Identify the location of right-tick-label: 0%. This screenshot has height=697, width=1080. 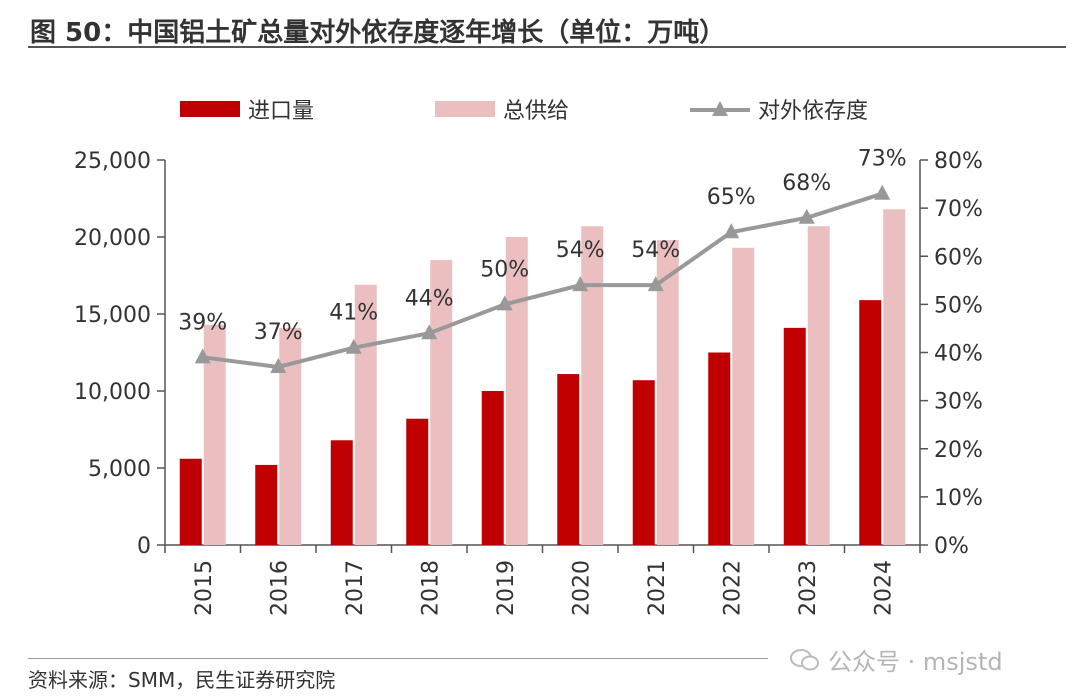
(951, 546).